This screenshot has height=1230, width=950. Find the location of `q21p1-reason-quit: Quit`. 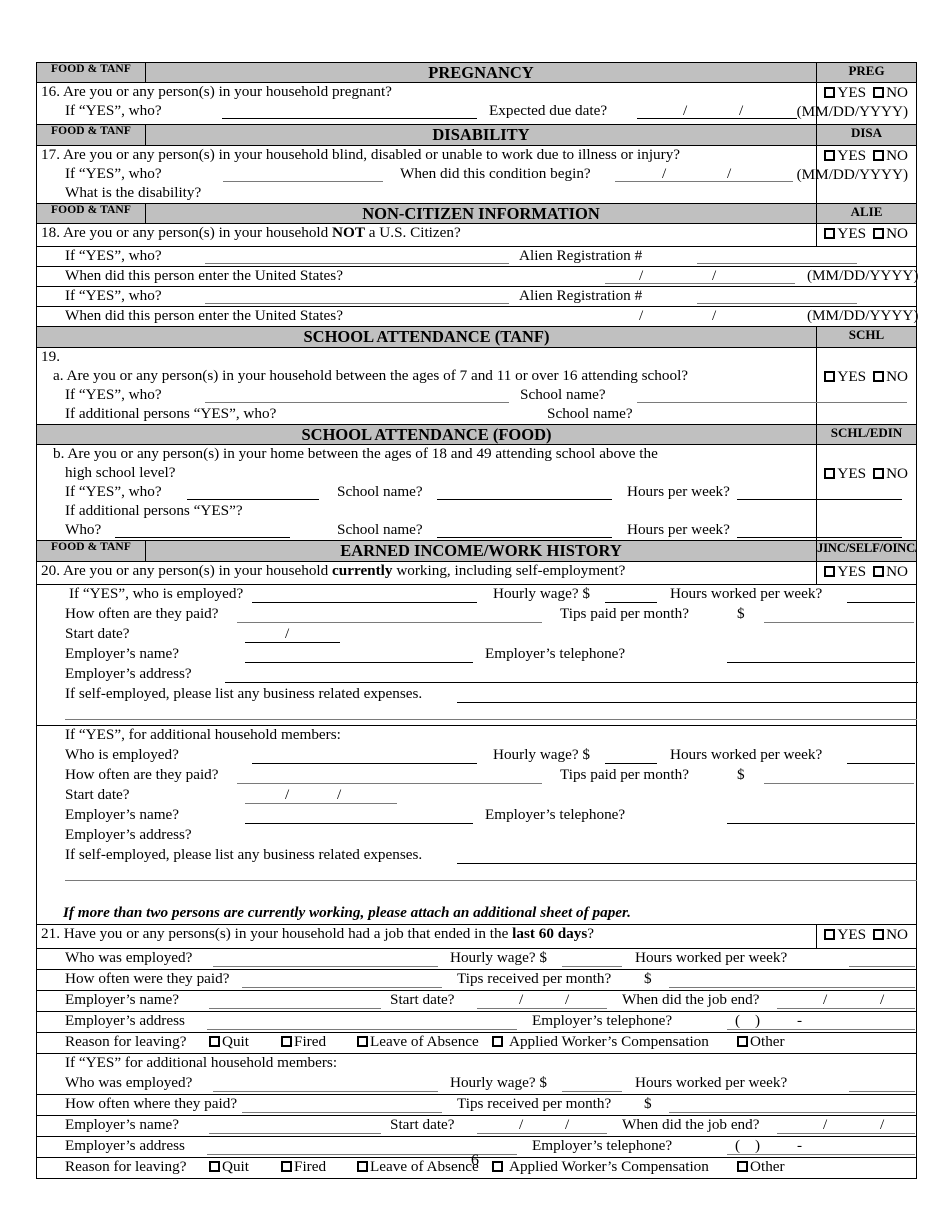

q21p1-reason-quit: Quit is located at coordinates (229, 1042).